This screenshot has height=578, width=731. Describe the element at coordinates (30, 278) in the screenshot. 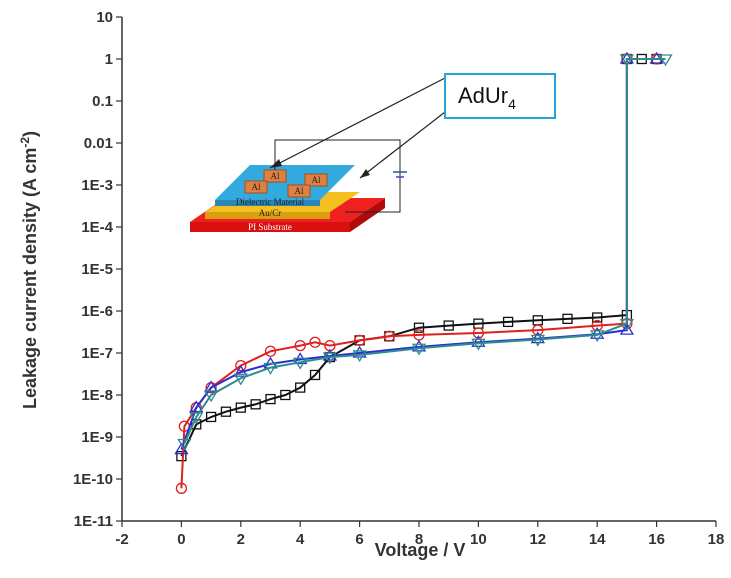

I see `y-label-main: Leakage current density (A cm` at that location.